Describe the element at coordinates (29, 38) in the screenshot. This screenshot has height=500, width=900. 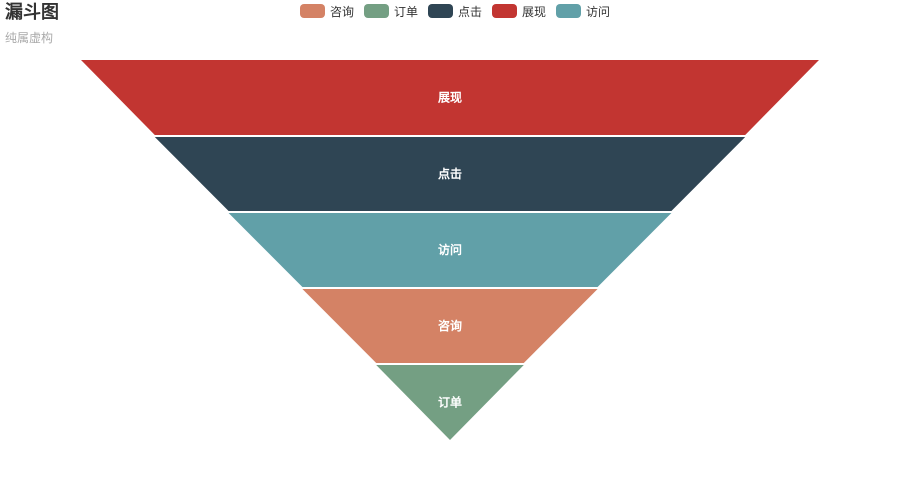
I see `chart-subtitle: 纯属虚构` at that location.